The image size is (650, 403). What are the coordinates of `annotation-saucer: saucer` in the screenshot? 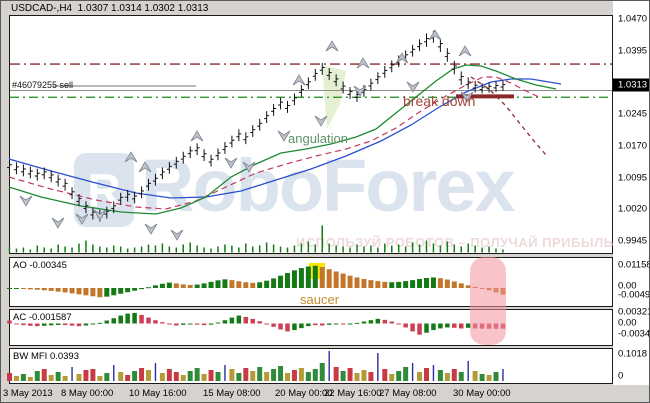 It's located at (320, 299).